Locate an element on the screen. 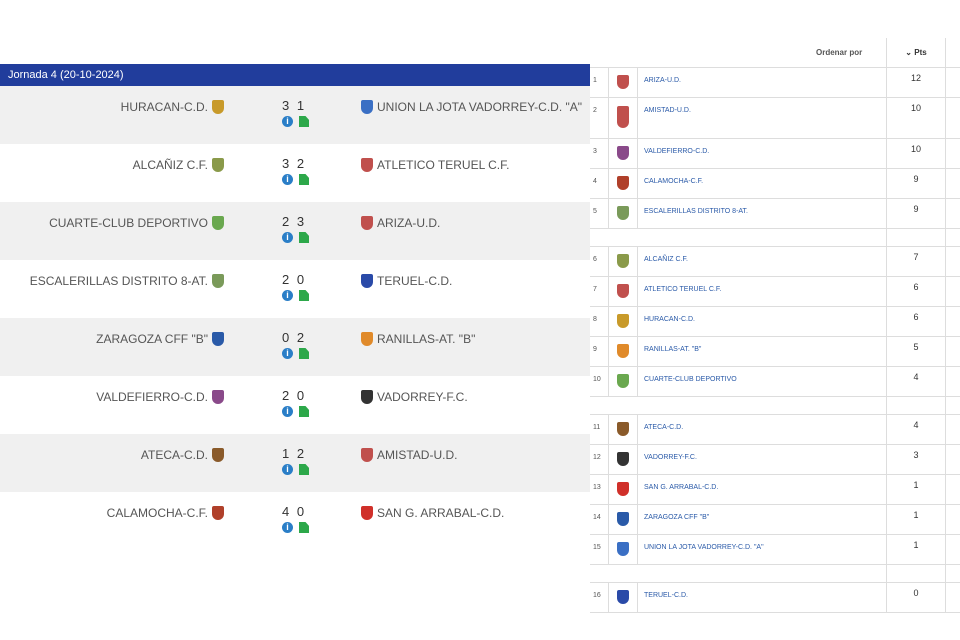 The height and width of the screenshot is (640, 960). standings-row: 16 TERUEL-C.D. 0 is located at coordinates (775, 598).